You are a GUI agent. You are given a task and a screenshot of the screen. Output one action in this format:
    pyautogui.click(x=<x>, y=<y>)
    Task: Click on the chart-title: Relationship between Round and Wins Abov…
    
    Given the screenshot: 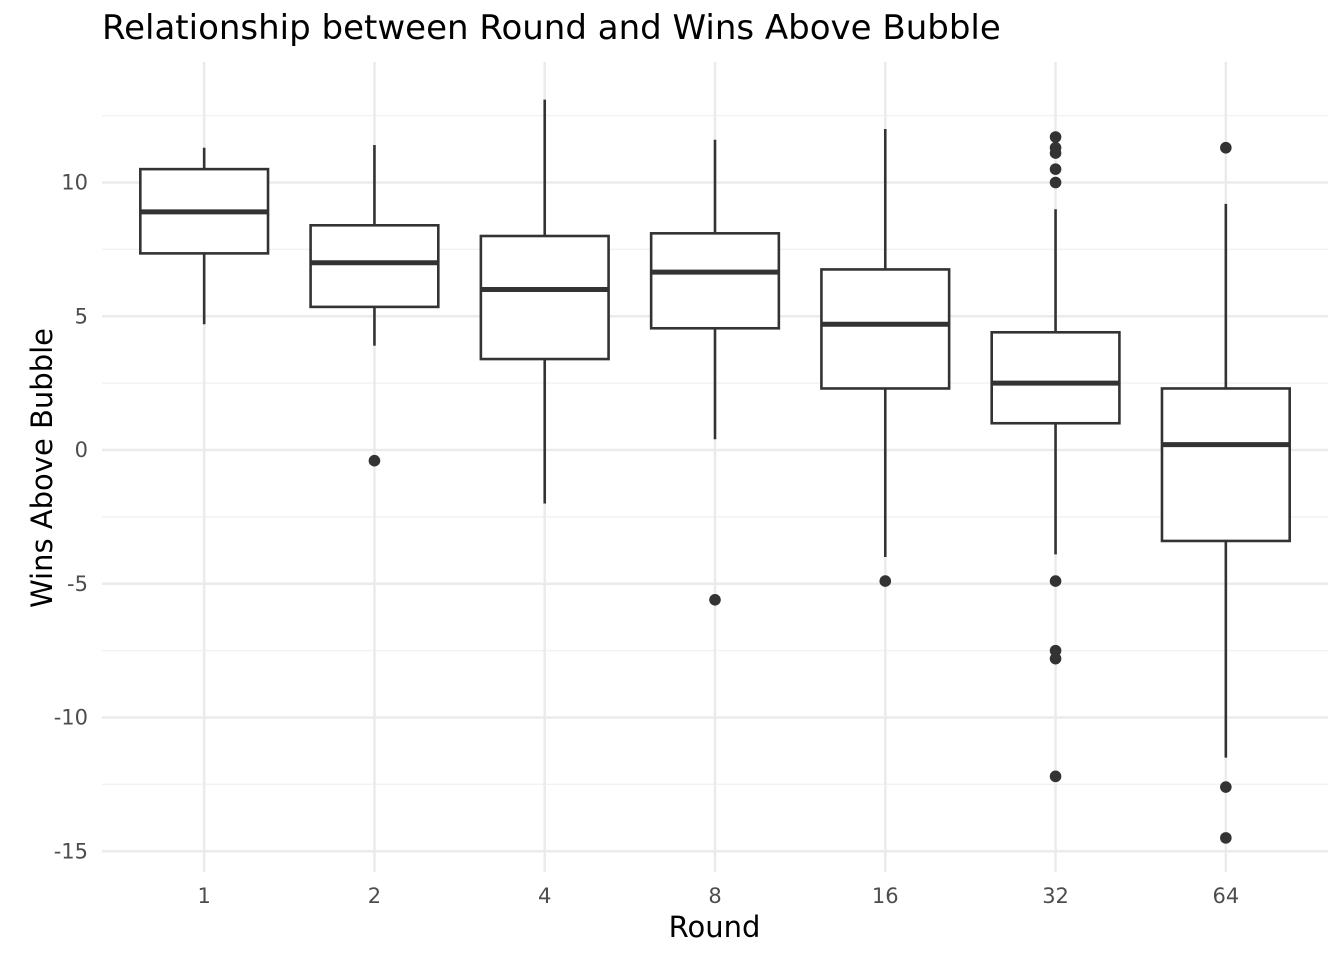 What is the action you would take?
    pyautogui.click(x=551, y=28)
    